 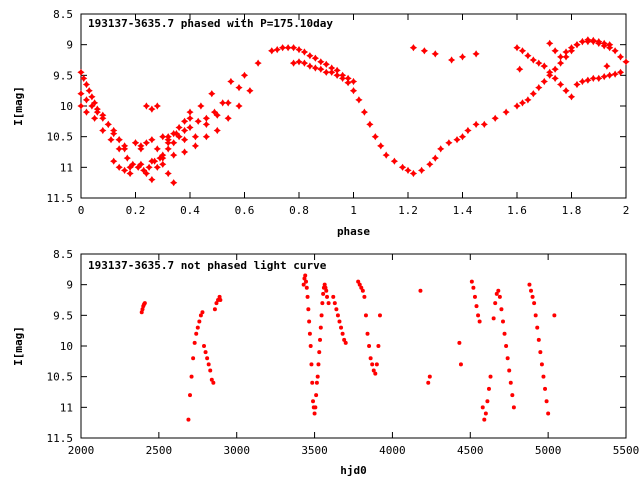 What do you see at coordinates (66, 106) in the screenshot?
I see `y-tick-label: 10` at bounding box center [66, 106].